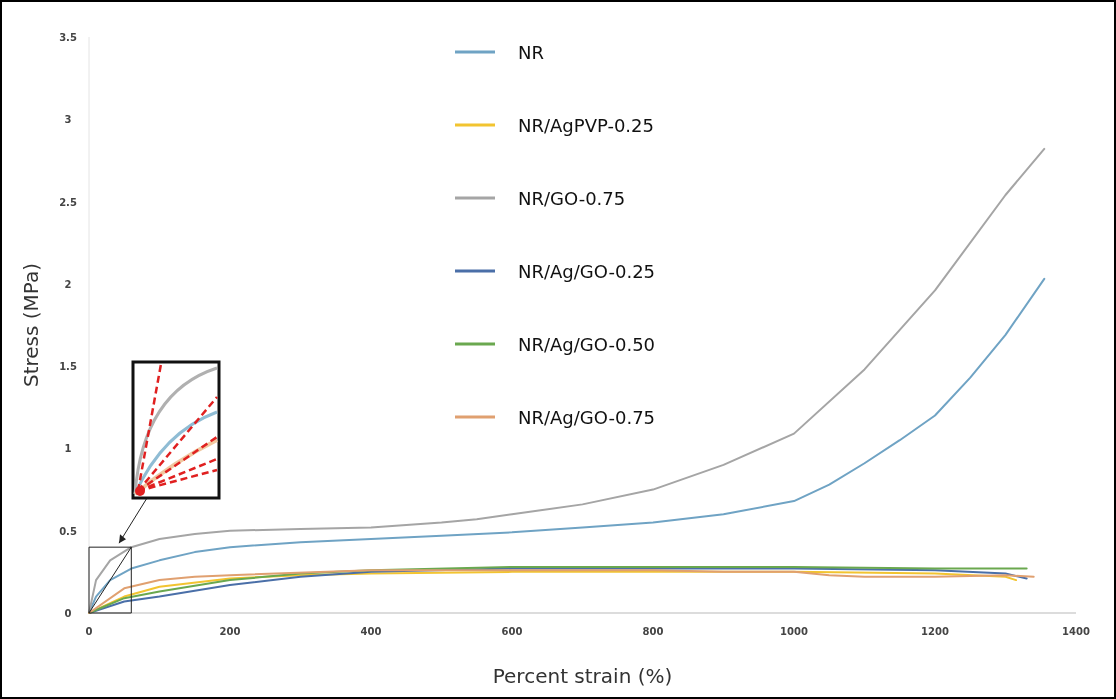  I want to click on y-axis-title: Stress (MPa), so click(31, 325).